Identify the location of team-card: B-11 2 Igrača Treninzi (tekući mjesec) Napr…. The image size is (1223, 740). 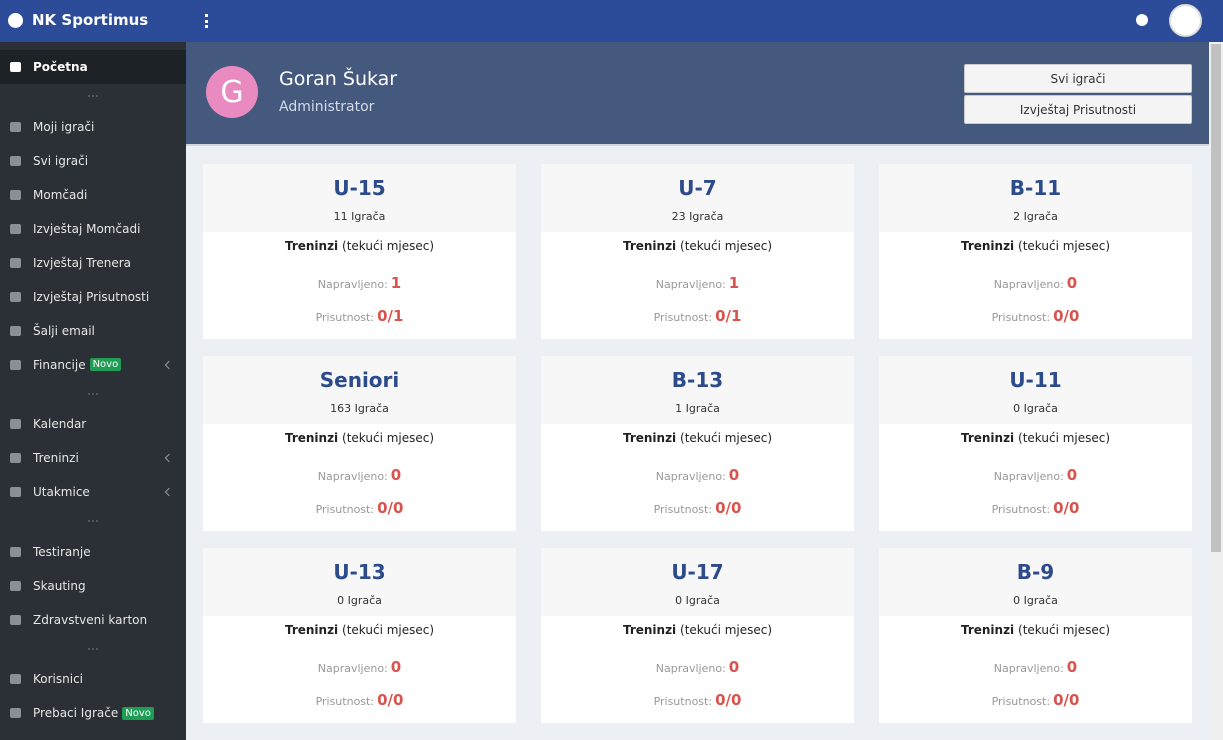
(1035, 251).